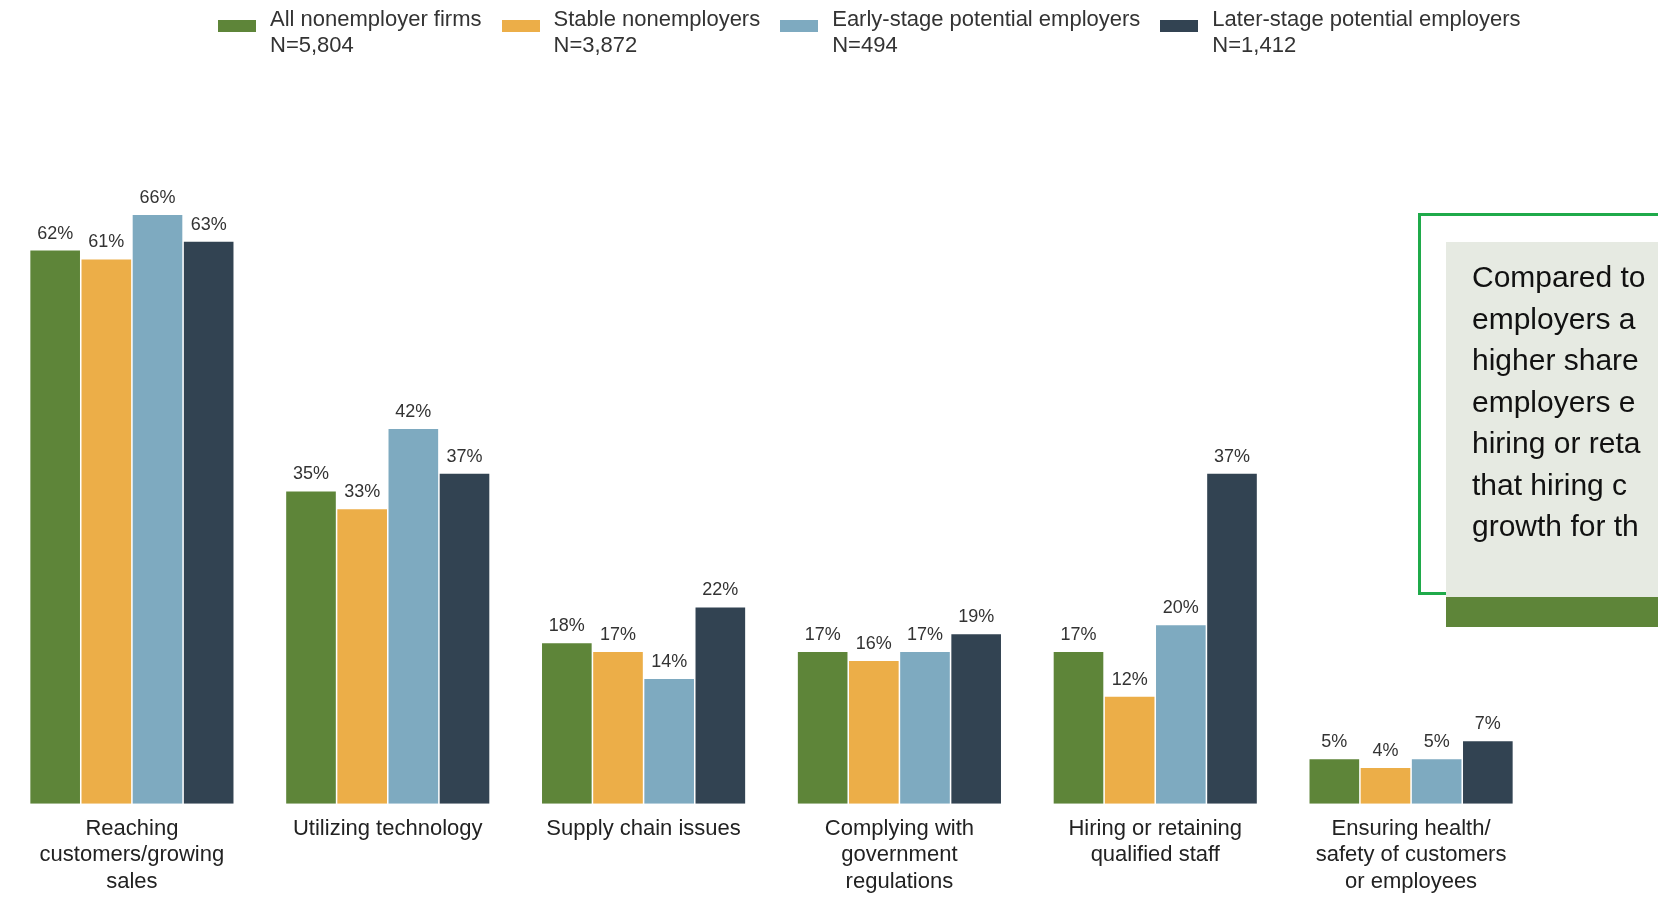 This screenshot has width=1658, height=911. Describe the element at coordinates (413, 411) in the screenshot. I see `data-label: 42%` at that location.